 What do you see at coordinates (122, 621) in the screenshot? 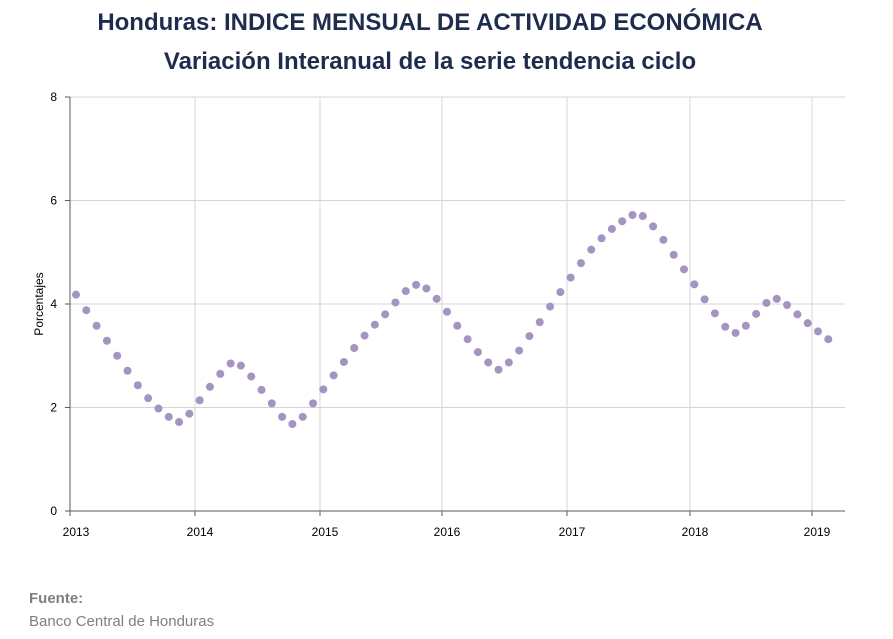
I see `source-text: Banco Central de Honduras` at bounding box center [122, 621].